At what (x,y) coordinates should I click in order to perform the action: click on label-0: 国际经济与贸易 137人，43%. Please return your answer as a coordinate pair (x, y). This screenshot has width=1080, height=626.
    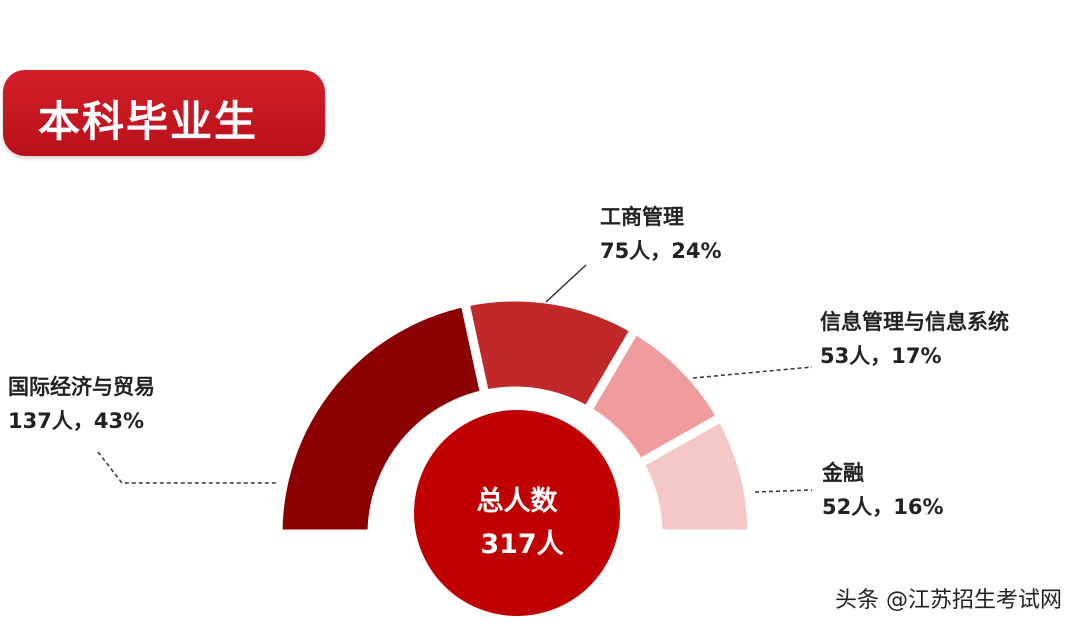
    Looking at the image, I should click on (81, 404).